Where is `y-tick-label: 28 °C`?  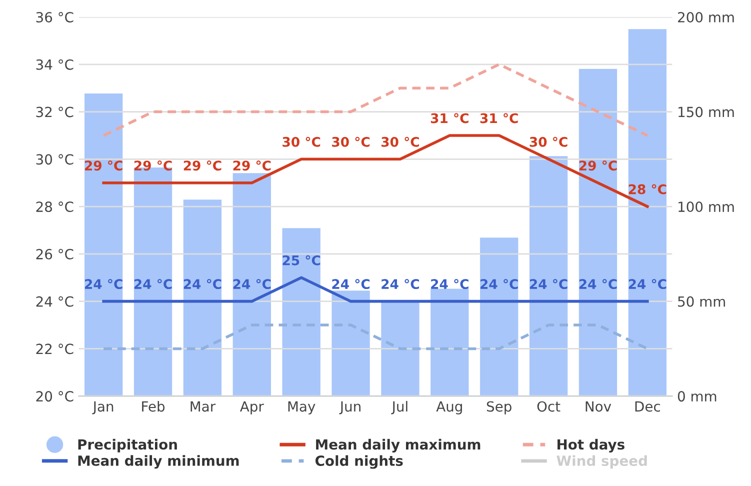
y-tick-label: 28 °C is located at coordinates (55, 207).